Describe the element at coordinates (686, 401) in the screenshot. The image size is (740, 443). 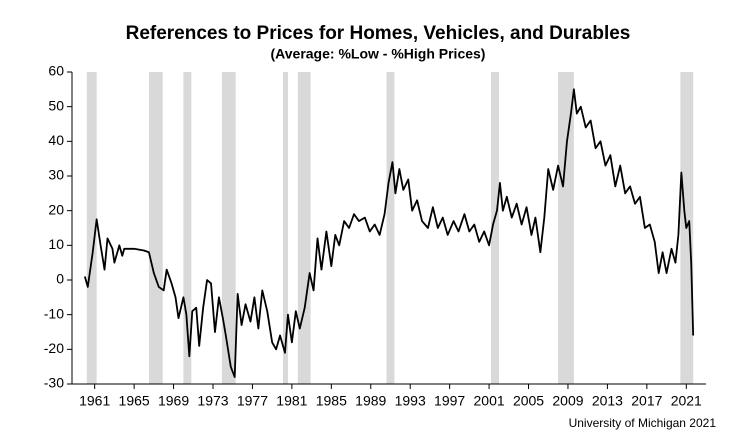
I see `x-tick-label: 2021` at that location.